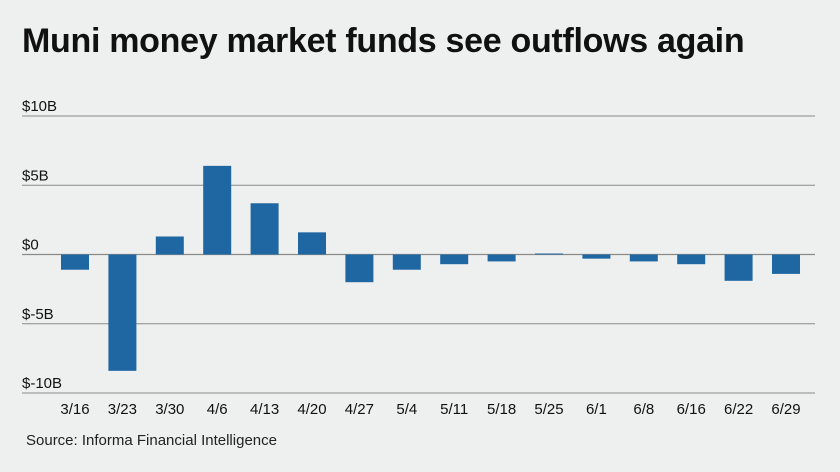  I want to click on x-tick-label: 4/6, so click(217, 409).